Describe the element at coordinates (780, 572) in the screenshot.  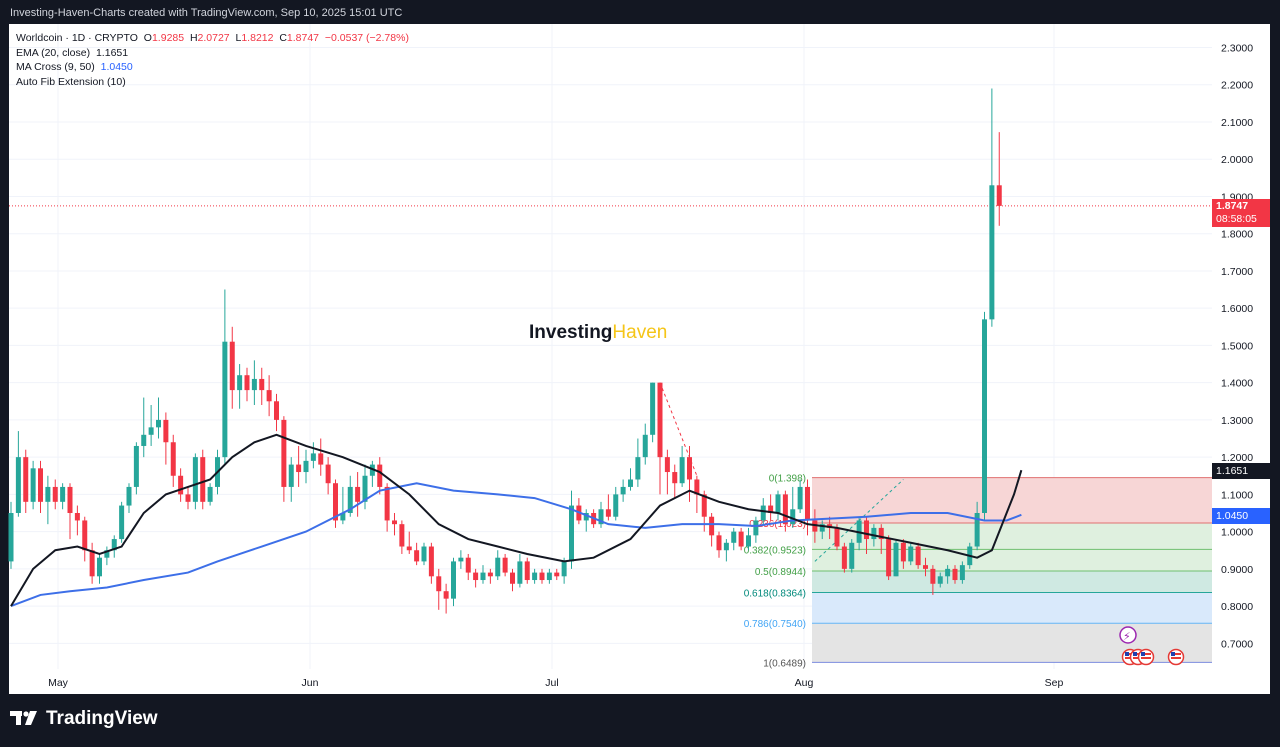
I see `fib-level-label: 0.5(0.8944)` at that location.